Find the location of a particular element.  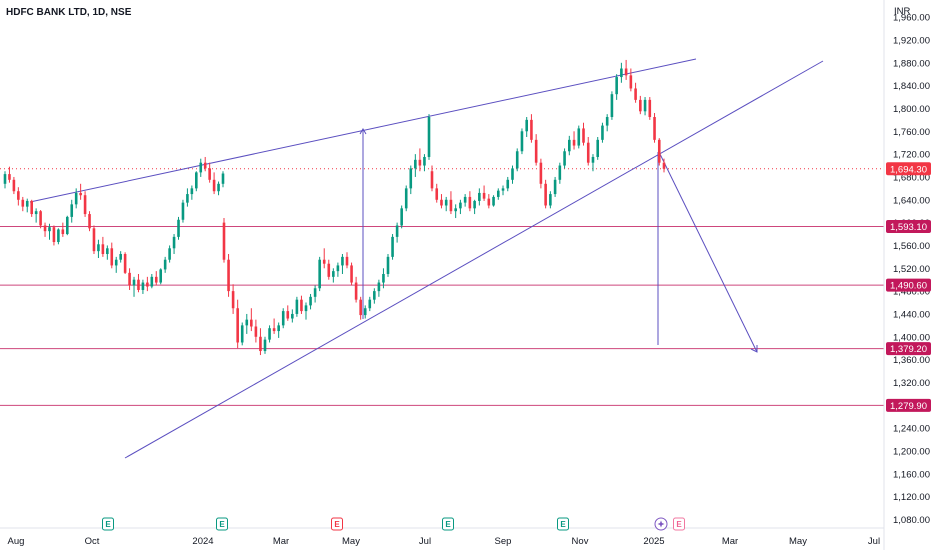

y-tick-label: 1,560.00 is located at coordinates (911, 246).